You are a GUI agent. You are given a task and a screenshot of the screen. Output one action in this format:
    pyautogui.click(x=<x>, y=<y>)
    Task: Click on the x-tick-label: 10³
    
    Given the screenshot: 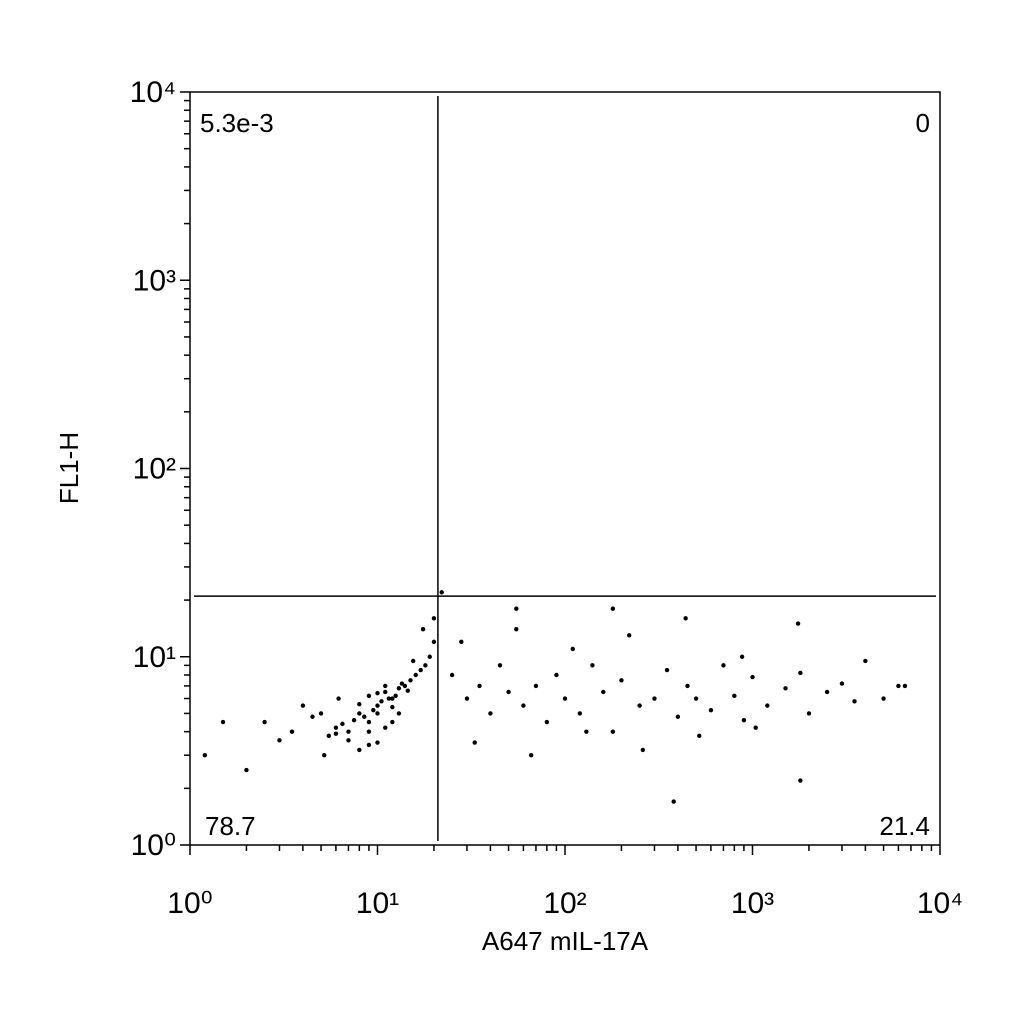 What is the action you would take?
    pyautogui.click(x=752, y=903)
    